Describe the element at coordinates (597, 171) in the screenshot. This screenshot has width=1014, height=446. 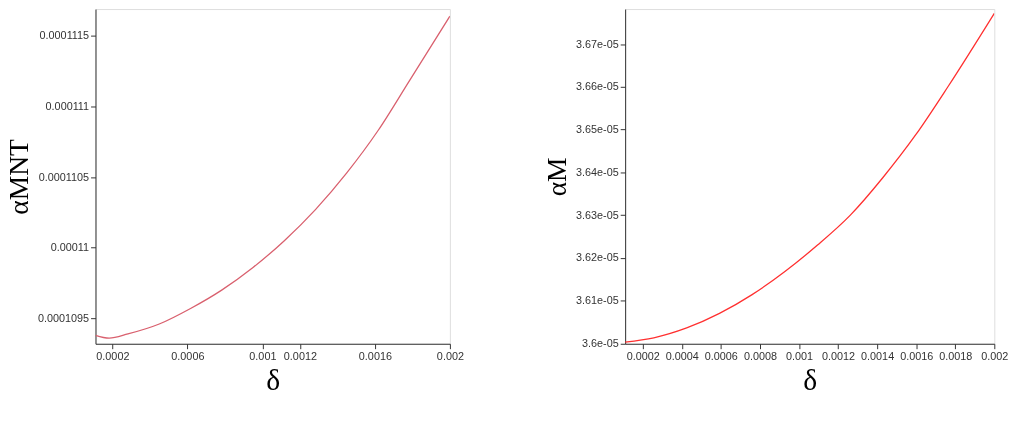
I see `y-tick-label: 3.64e-05` at that location.